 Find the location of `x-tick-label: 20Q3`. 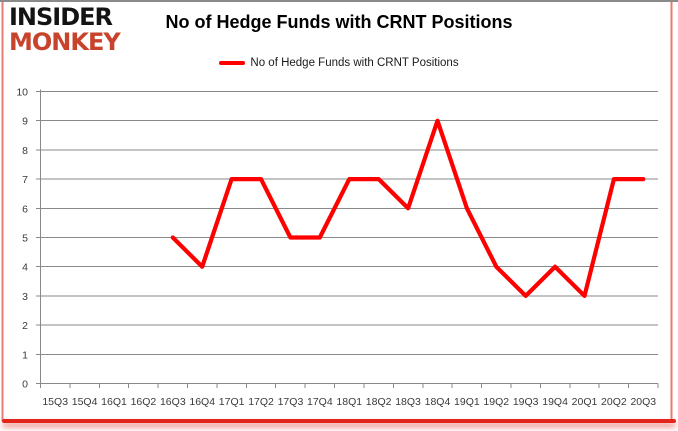

x-tick-label: 20Q3 is located at coordinates (643, 402).